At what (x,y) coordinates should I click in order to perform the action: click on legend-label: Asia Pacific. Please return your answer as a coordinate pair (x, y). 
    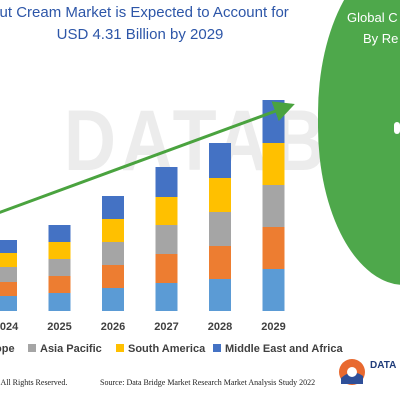
    Looking at the image, I should click on (71, 349).